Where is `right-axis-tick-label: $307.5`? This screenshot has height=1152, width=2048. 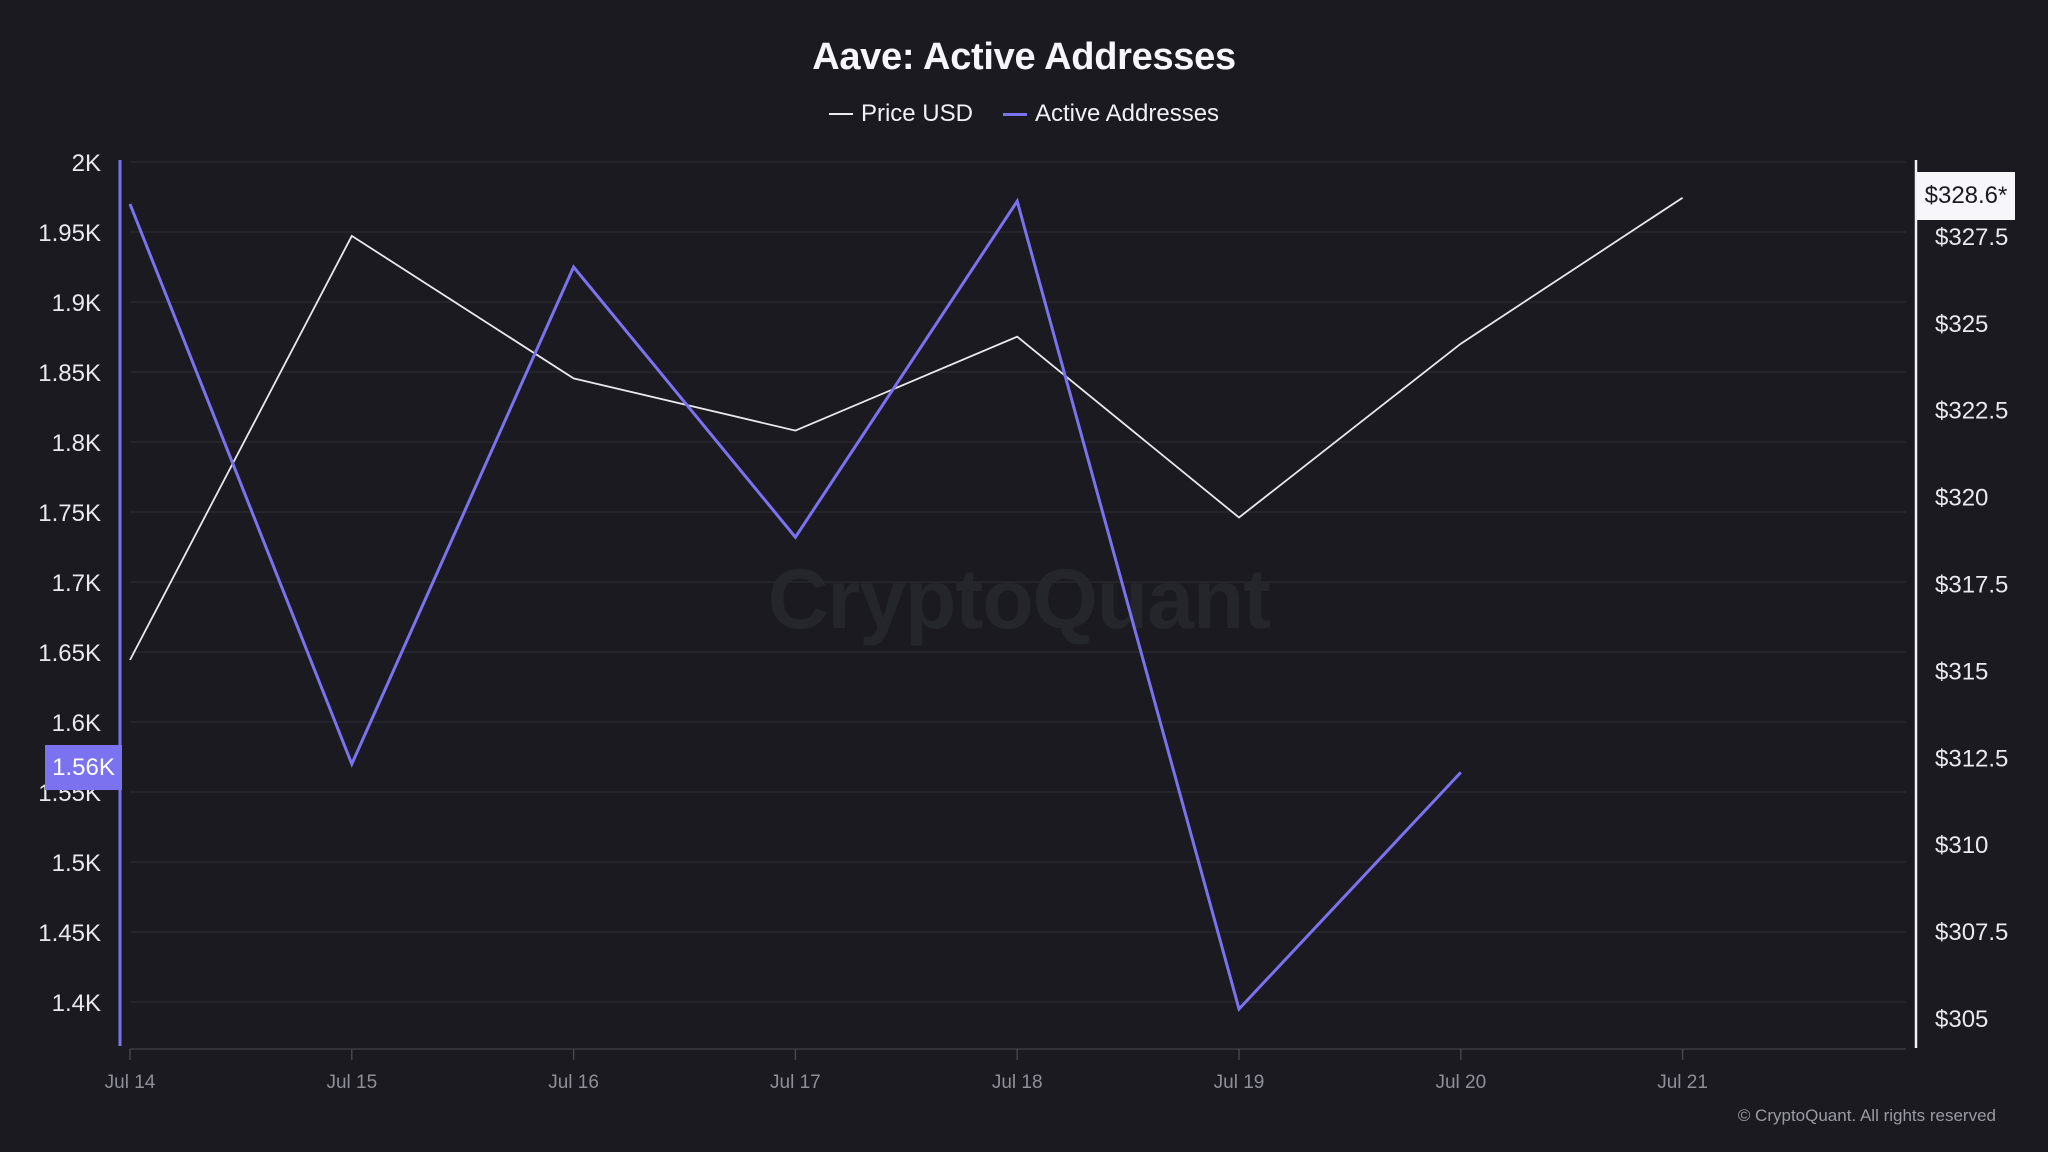
right-axis-tick-label: $307.5 is located at coordinates (1971, 932).